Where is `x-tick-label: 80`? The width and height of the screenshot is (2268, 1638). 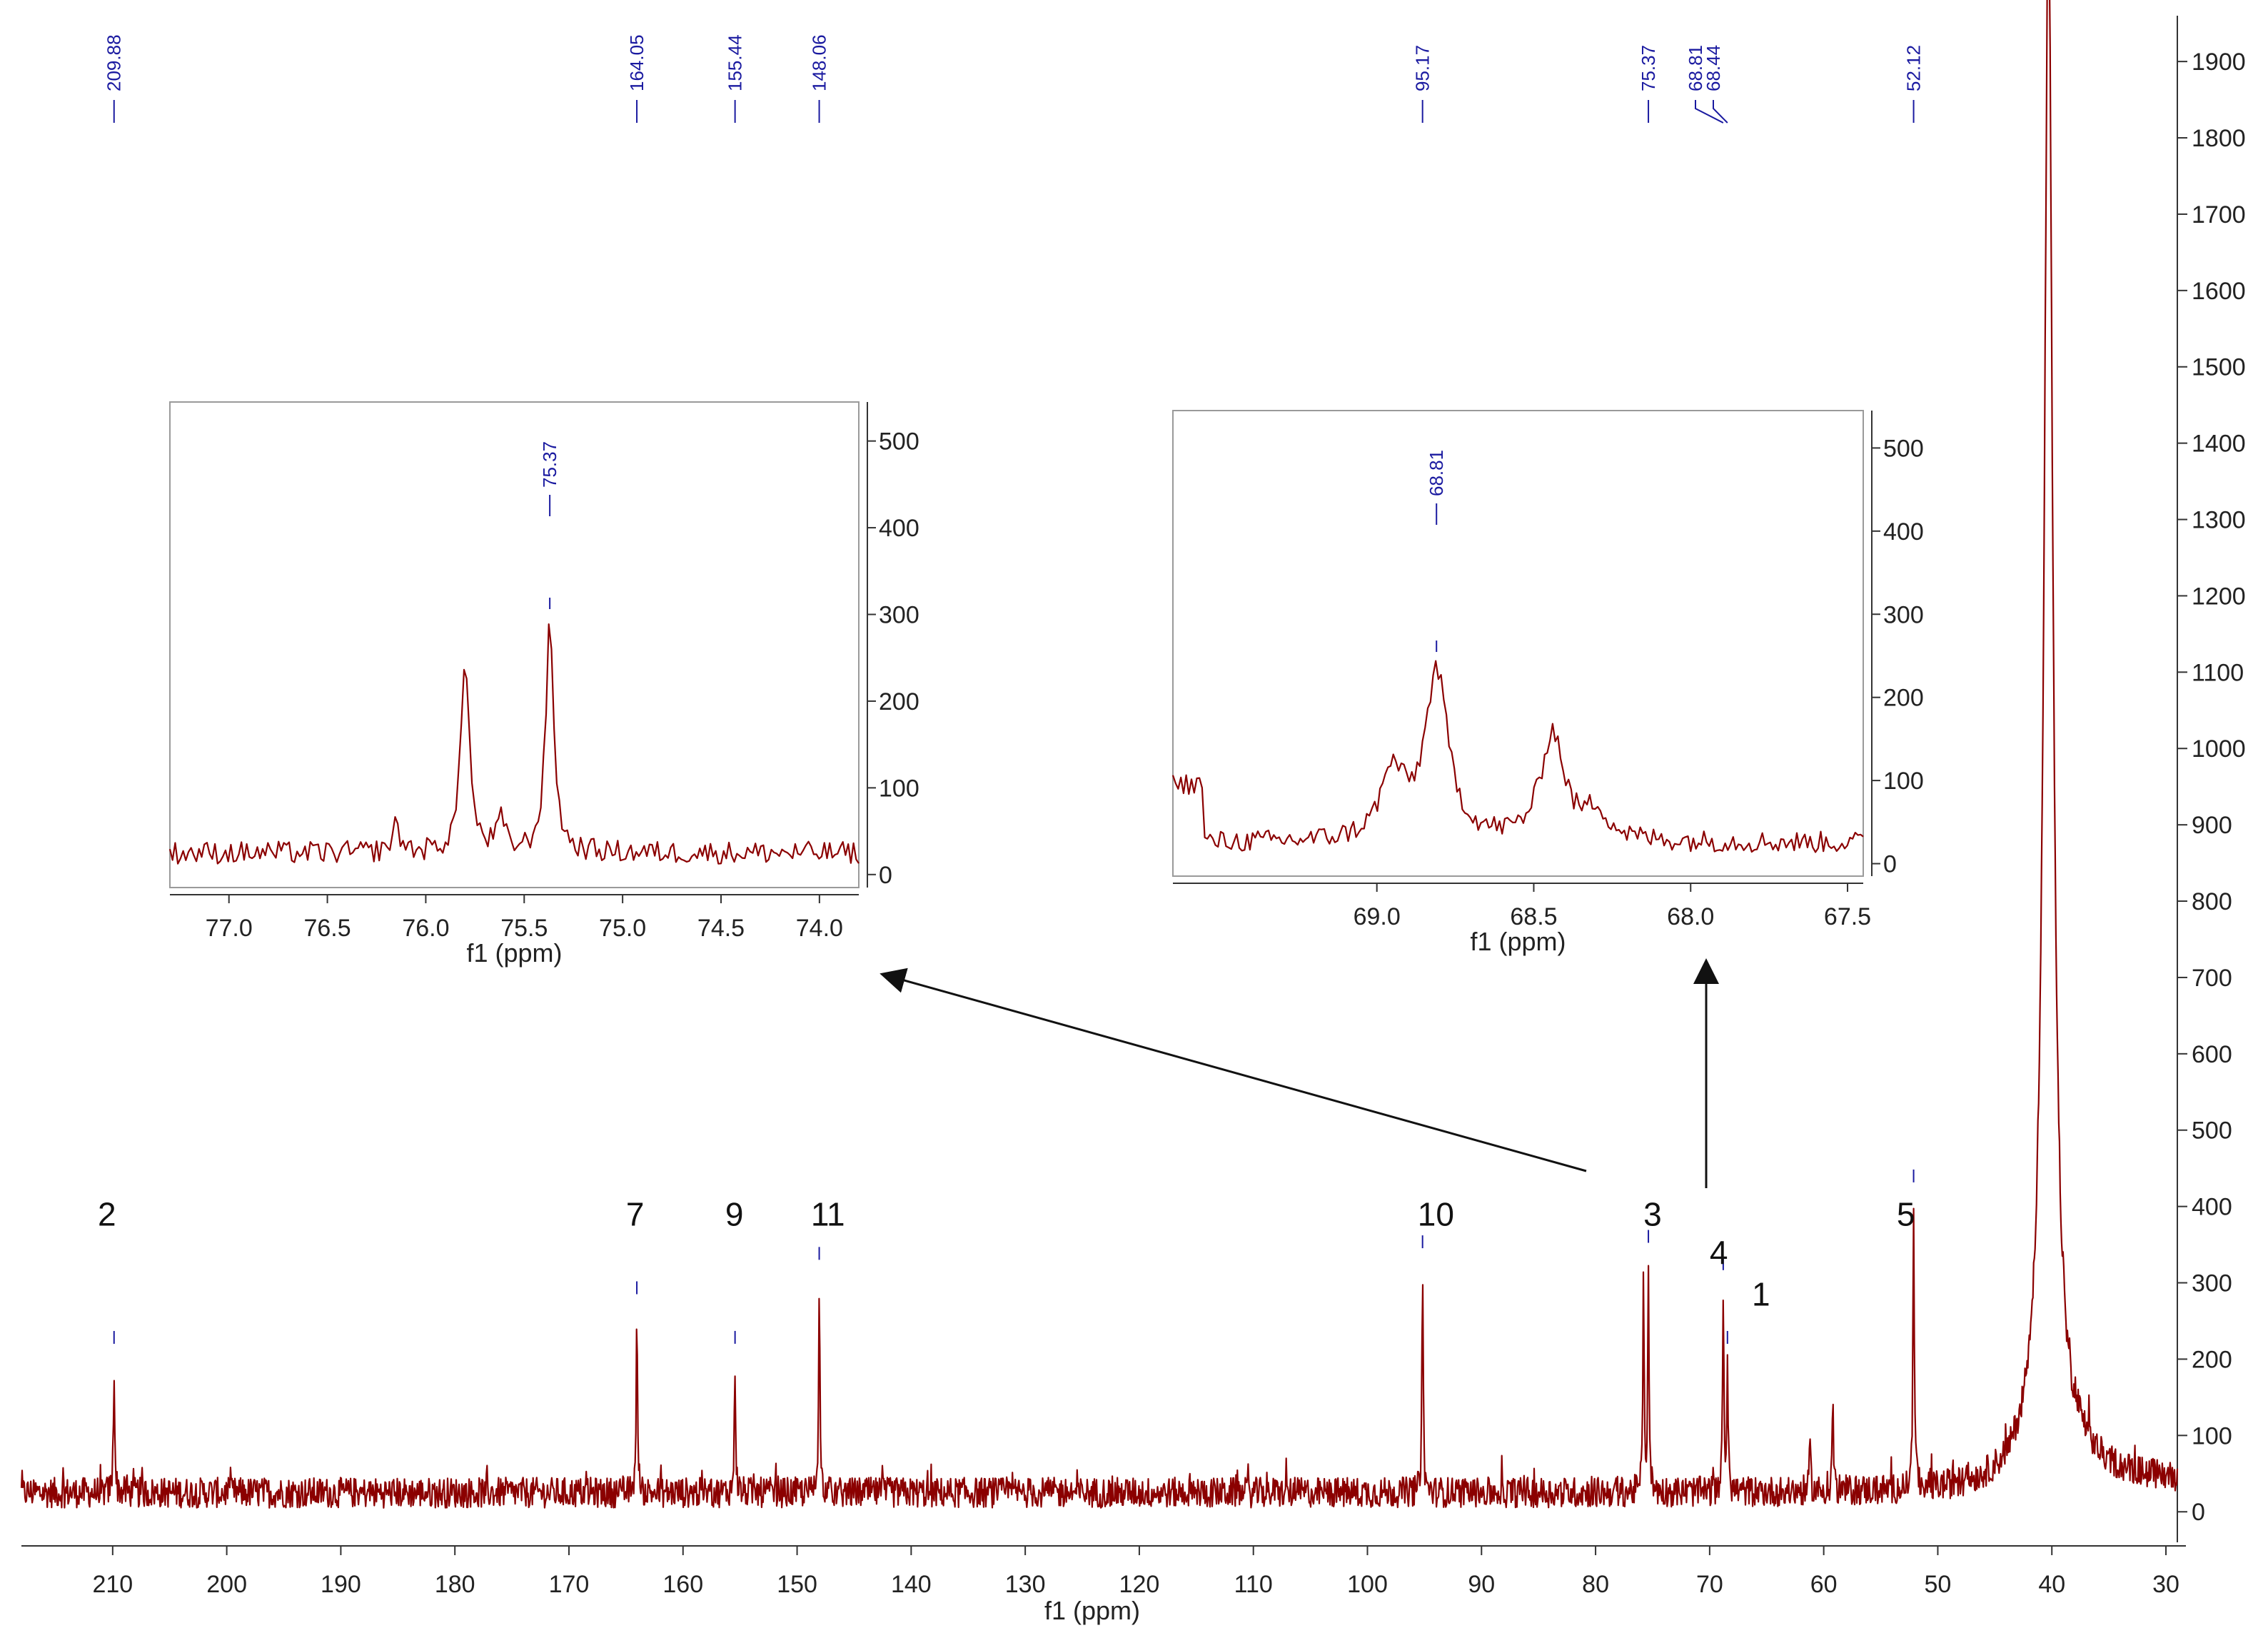 x-tick-label: 80 is located at coordinates (1595, 1584).